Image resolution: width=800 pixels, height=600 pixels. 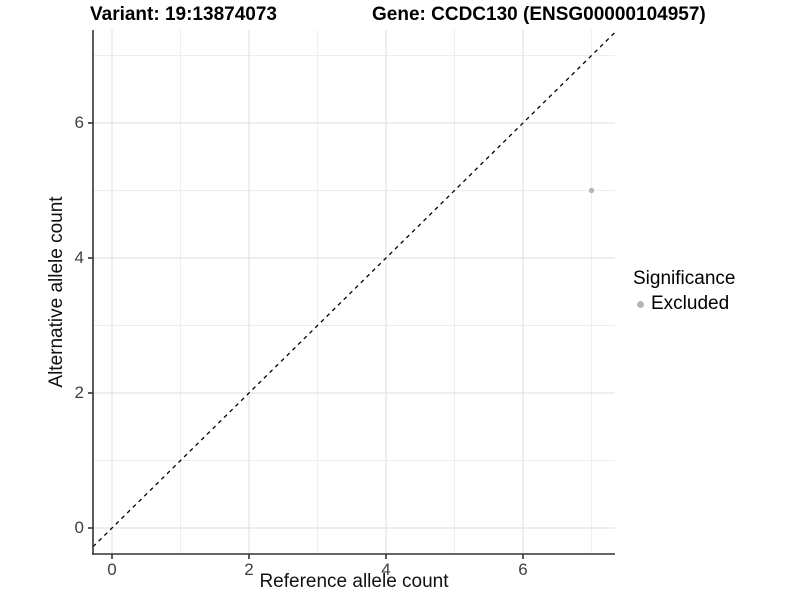 What do you see at coordinates (112, 569) in the screenshot?
I see `x-tick-label: 0` at bounding box center [112, 569].